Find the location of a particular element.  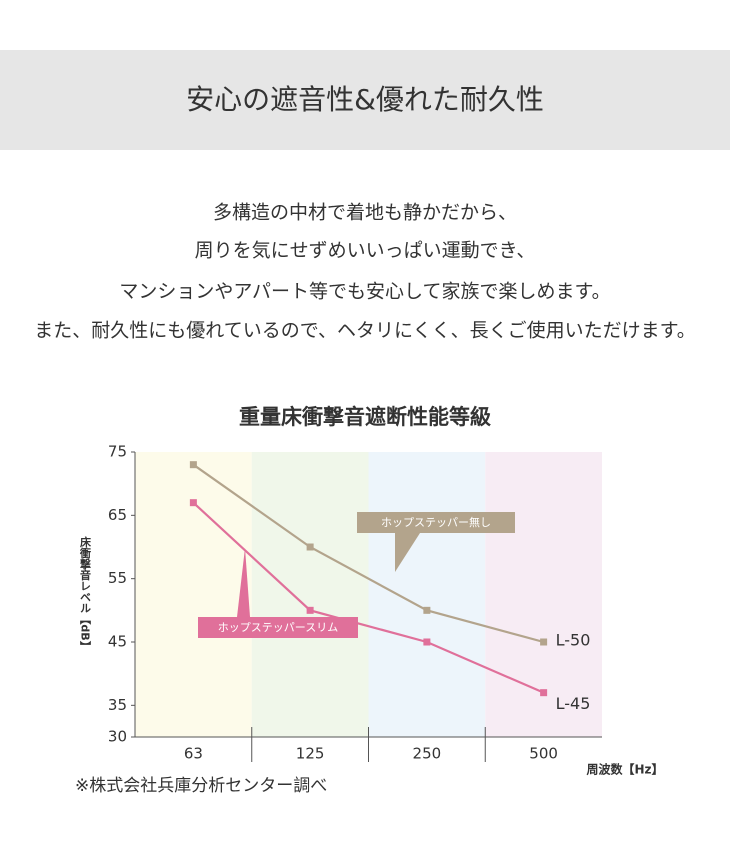

x-axis-label: 周波数【Hz】 is located at coordinates (624, 769).